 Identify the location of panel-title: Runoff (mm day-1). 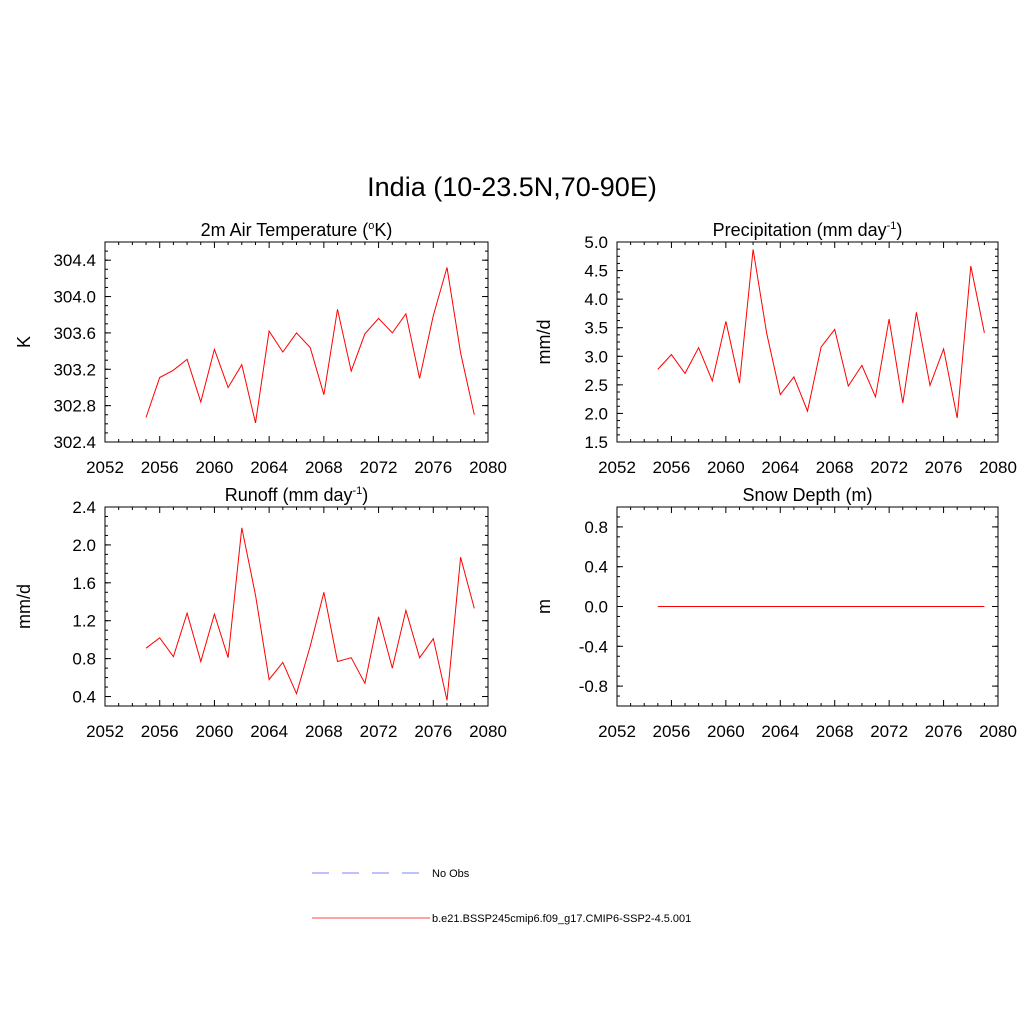
(297, 495).